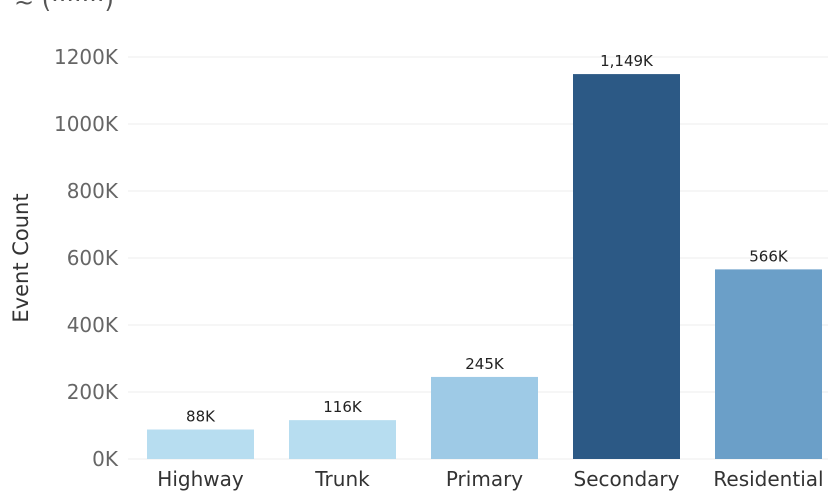  Describe the element at coordinates (93, 258) in the screenshot. I see `y-tick-label: 600K` at that location.